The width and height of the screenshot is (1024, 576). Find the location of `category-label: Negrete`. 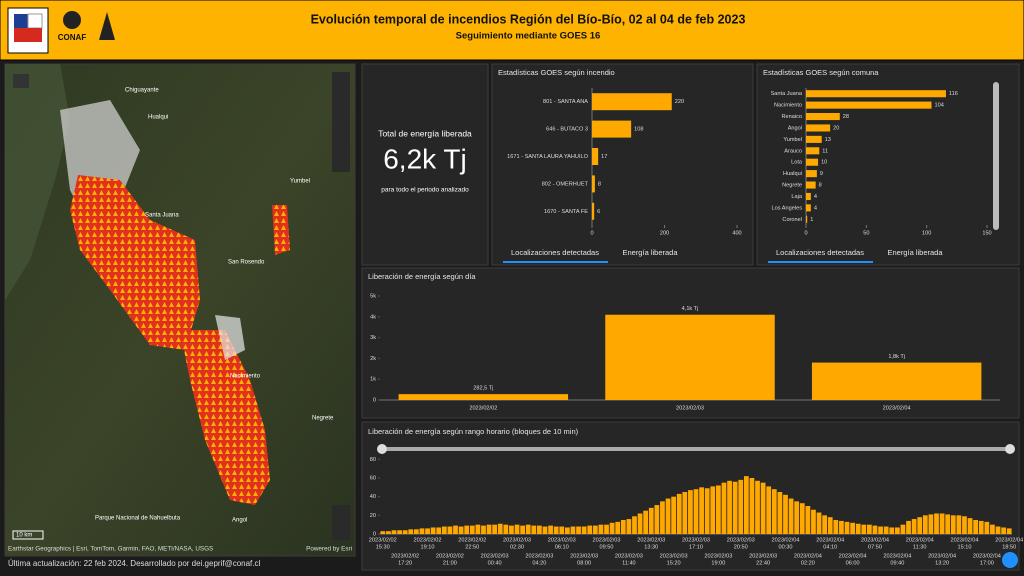

category-label: Negrete is located at coordinates (792, 186).